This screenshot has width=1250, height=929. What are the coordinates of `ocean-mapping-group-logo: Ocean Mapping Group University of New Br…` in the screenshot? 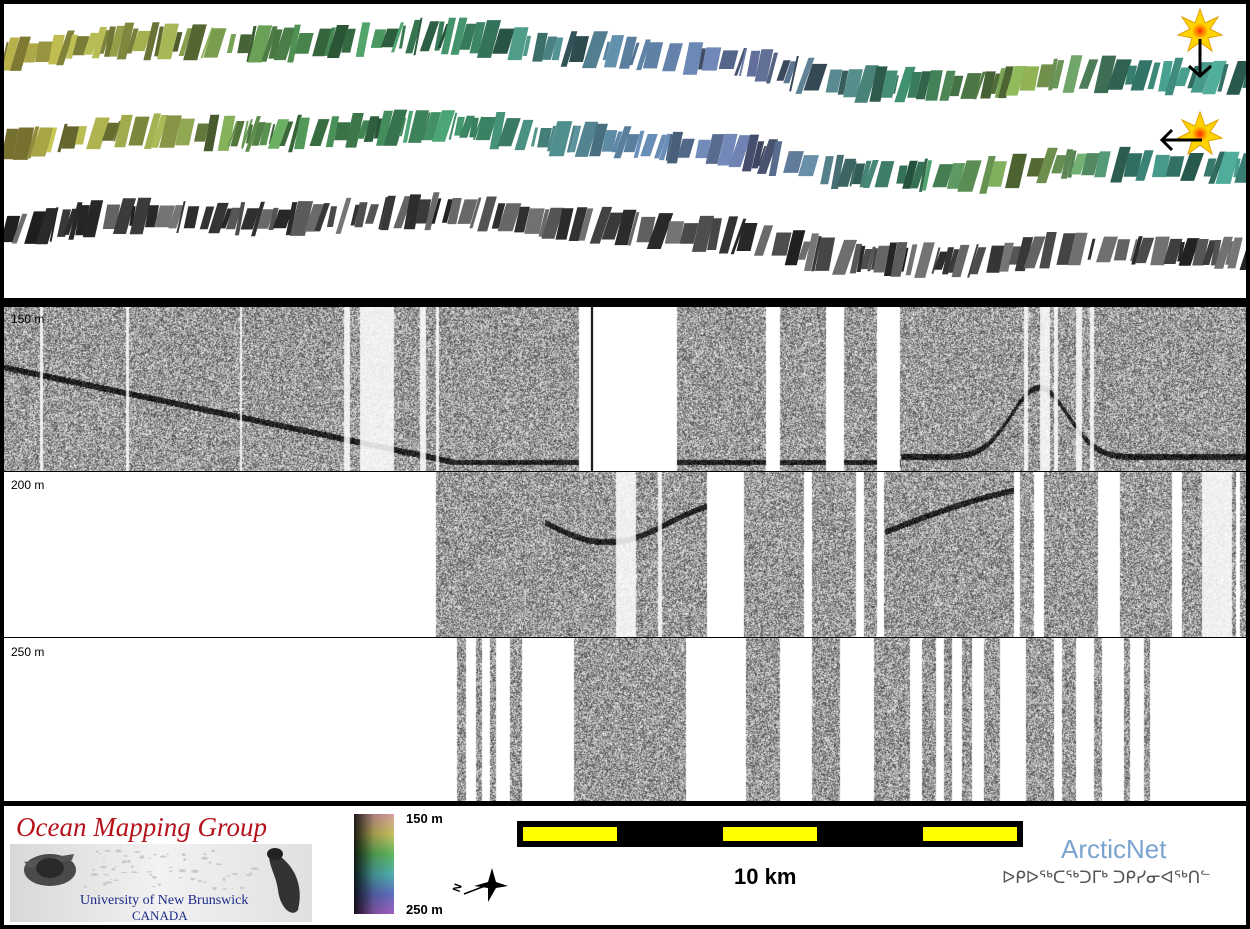 It's located at (161, 866).